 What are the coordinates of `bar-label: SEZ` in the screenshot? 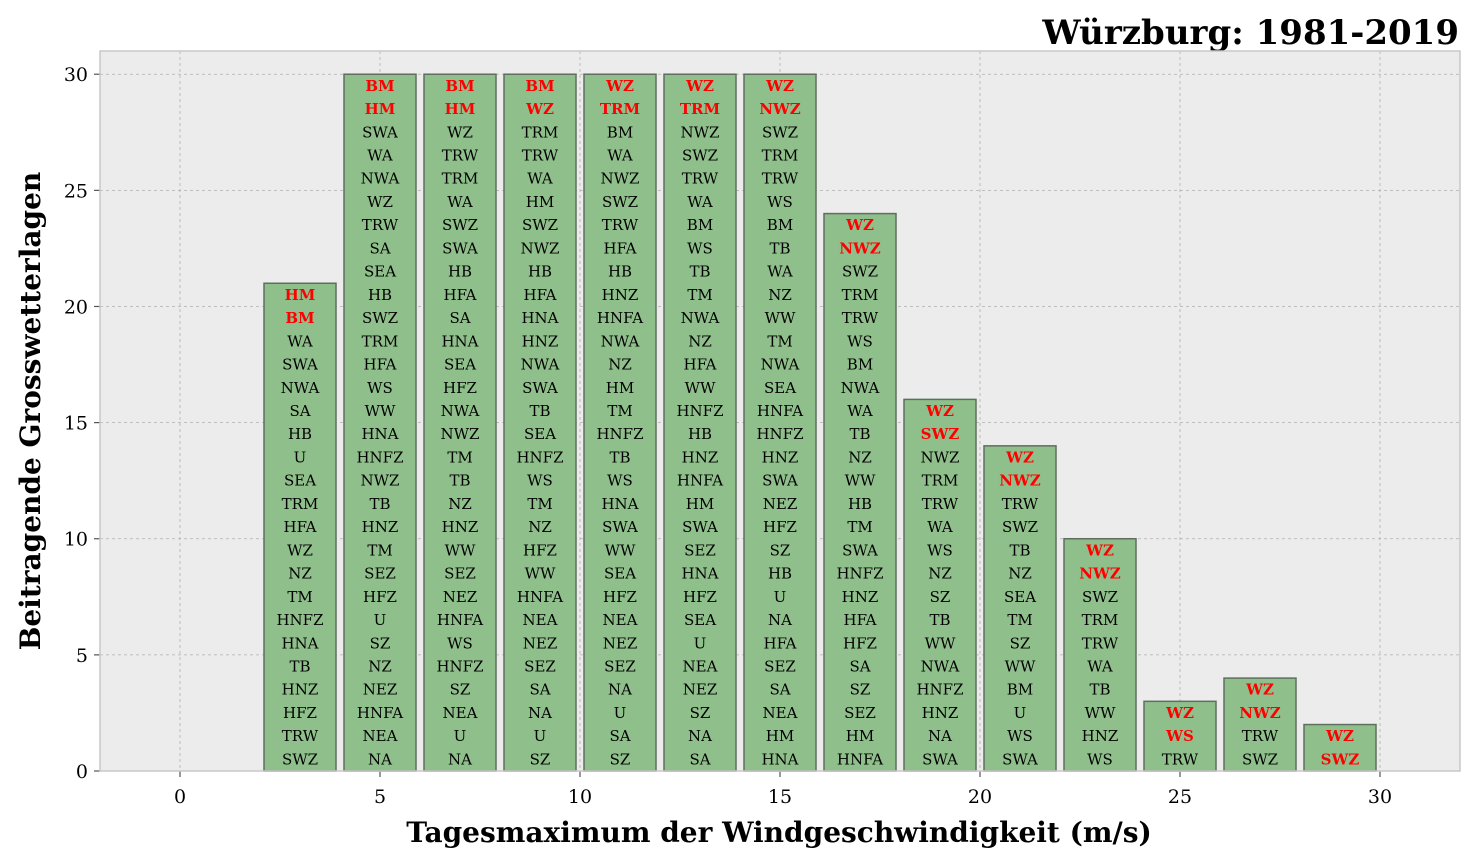 It's located at (780, 666).